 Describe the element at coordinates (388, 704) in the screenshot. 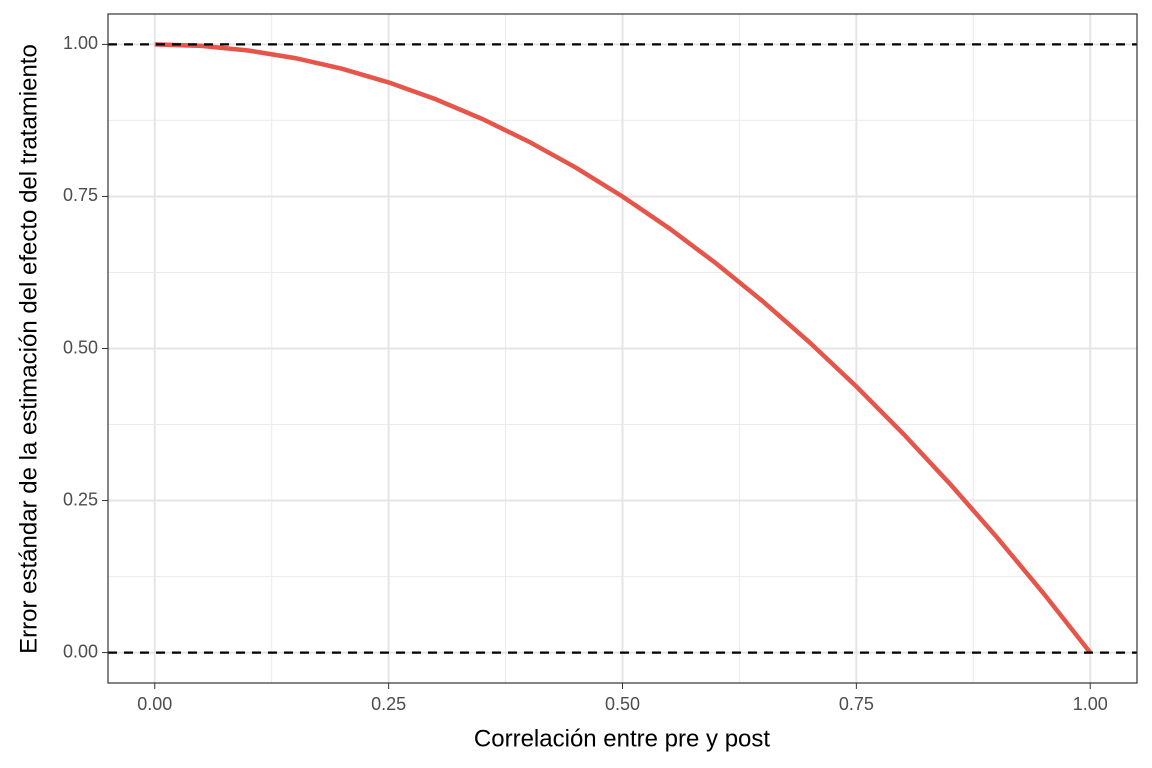

I see `x-tick-label: 0.25` at that location.